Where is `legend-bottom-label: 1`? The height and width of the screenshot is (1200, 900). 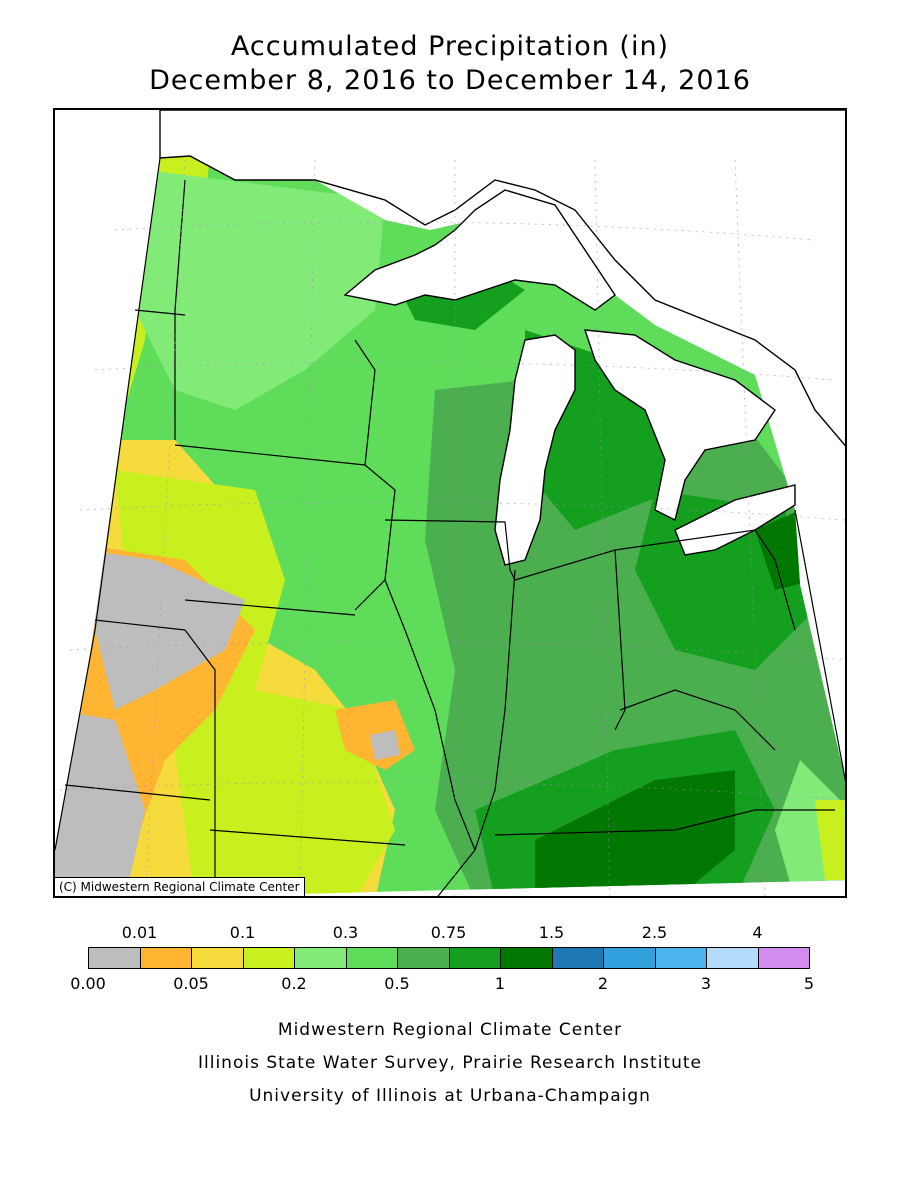
legend-bottom-label: 1 is located at coordinates (500, 983).